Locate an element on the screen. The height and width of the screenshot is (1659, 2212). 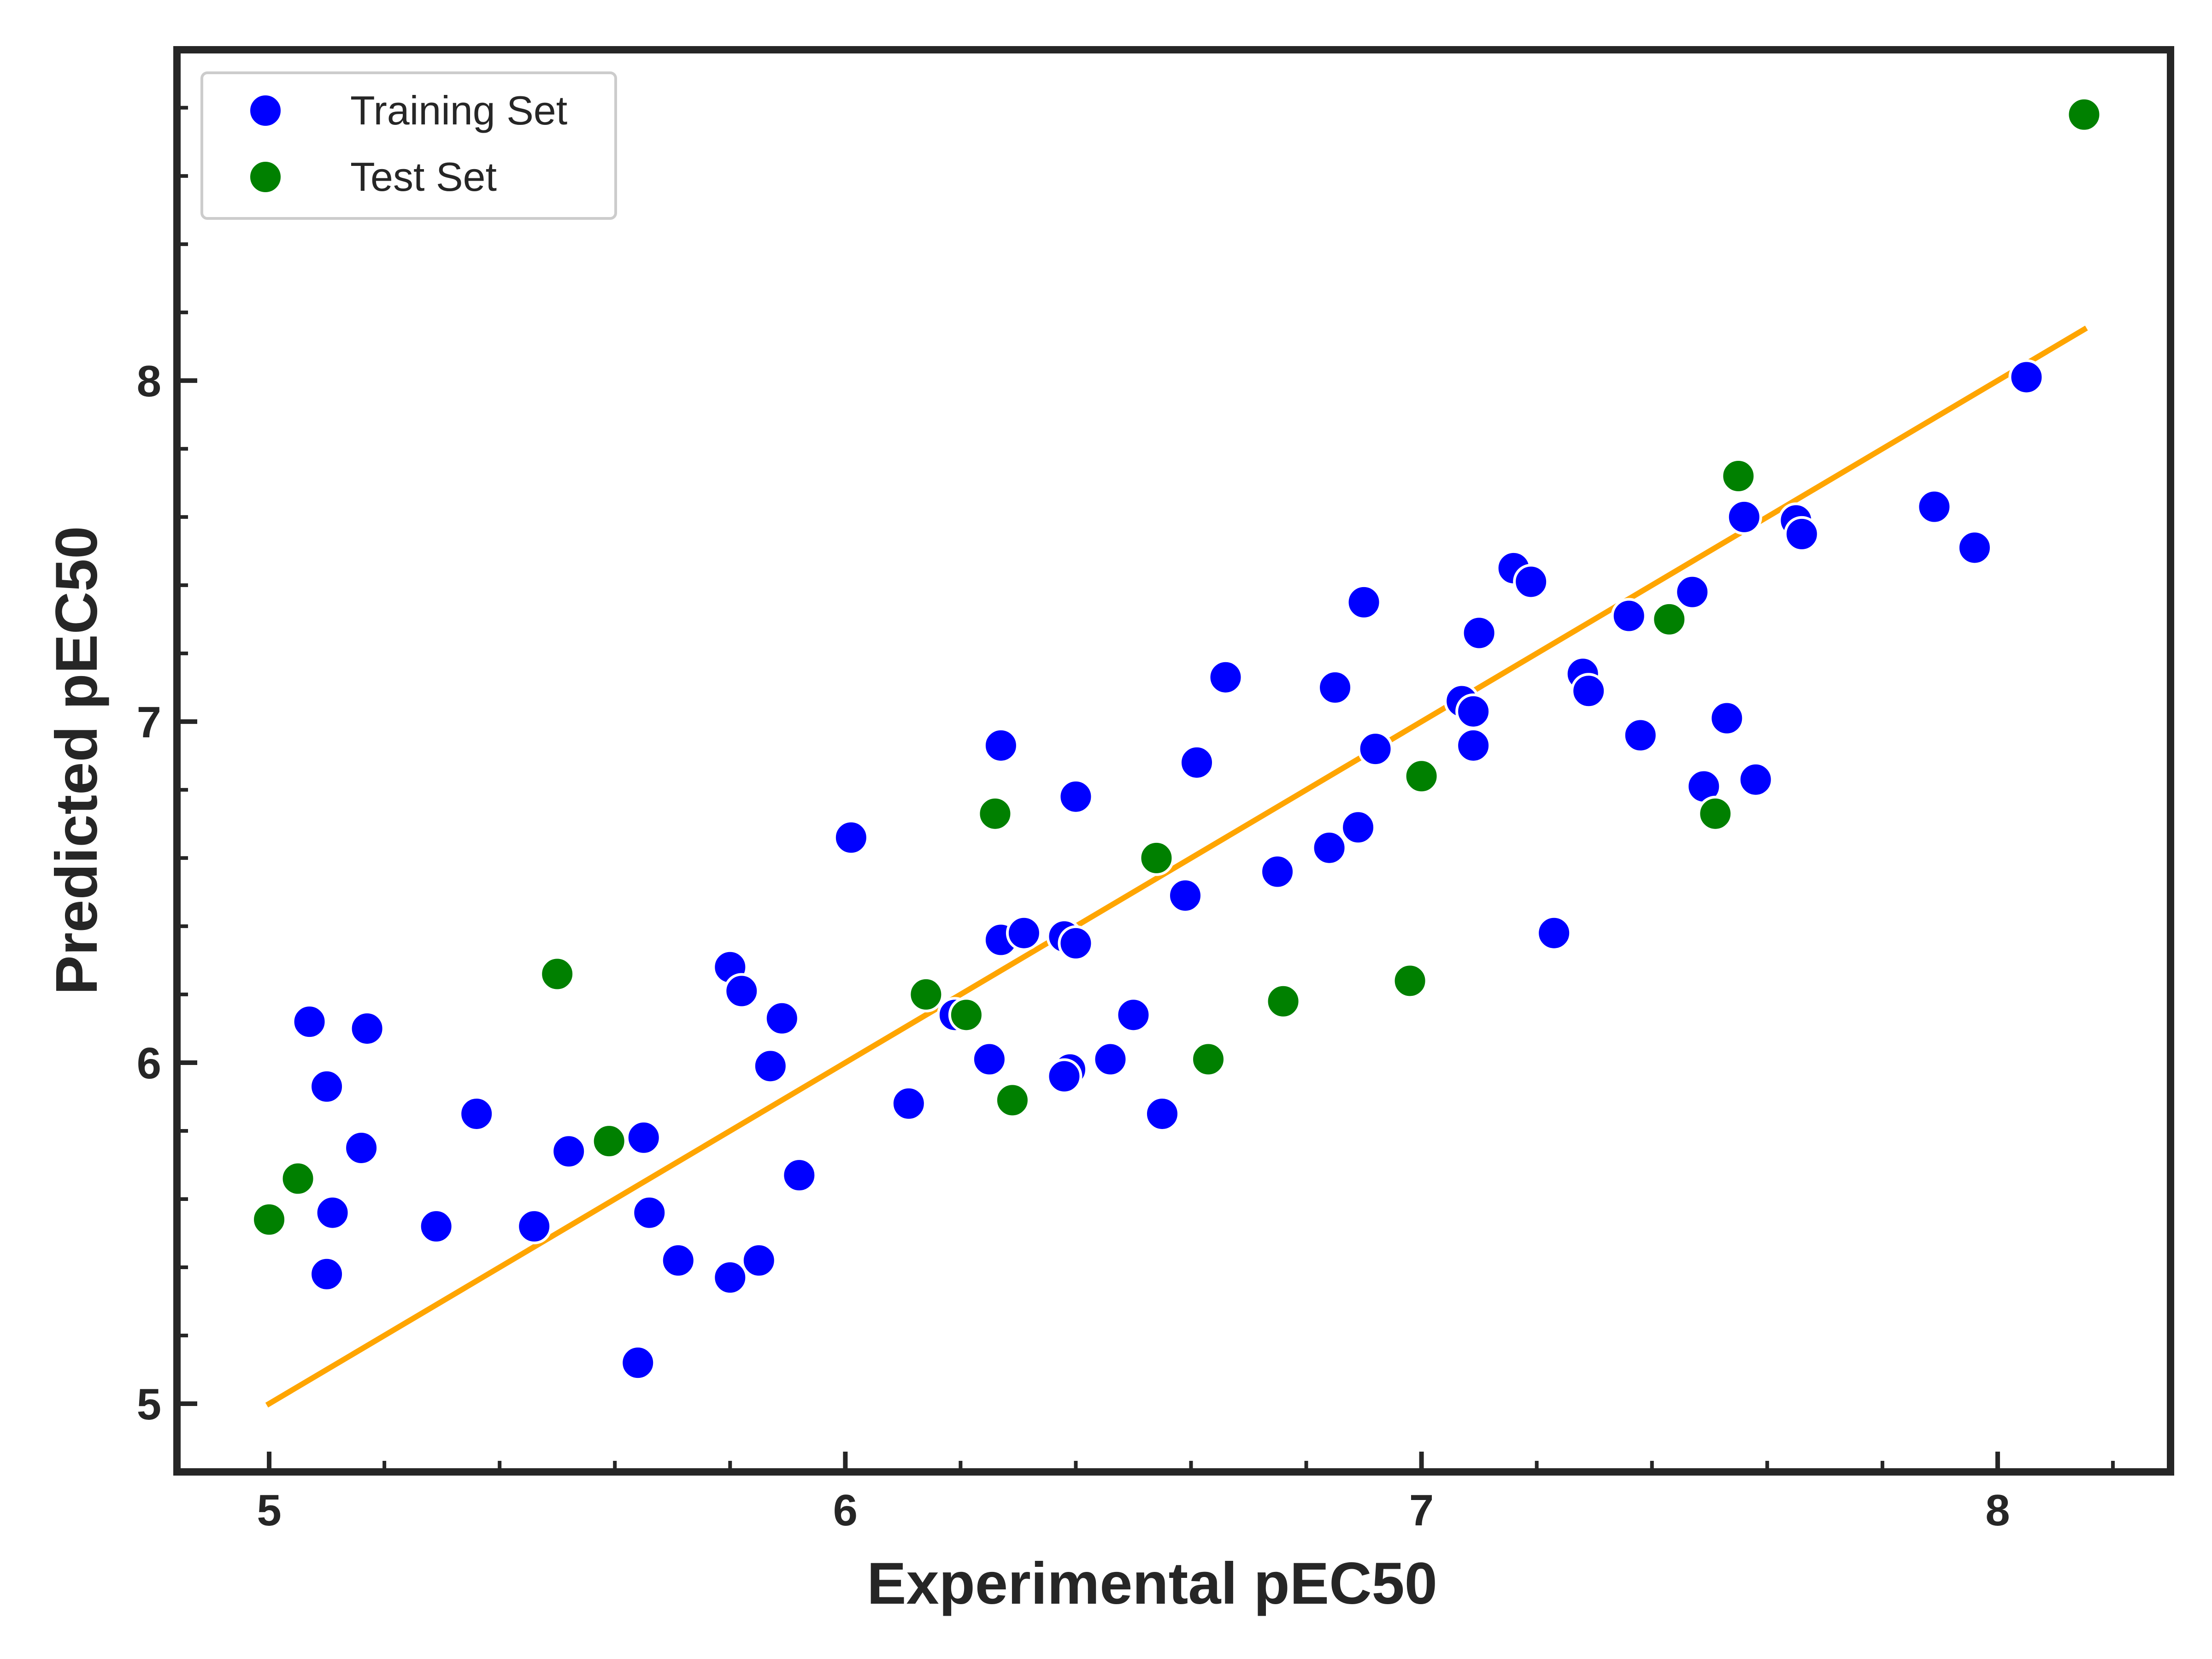
y-axis-label: Predicted pEC50 is located at coordinates (77, 760).